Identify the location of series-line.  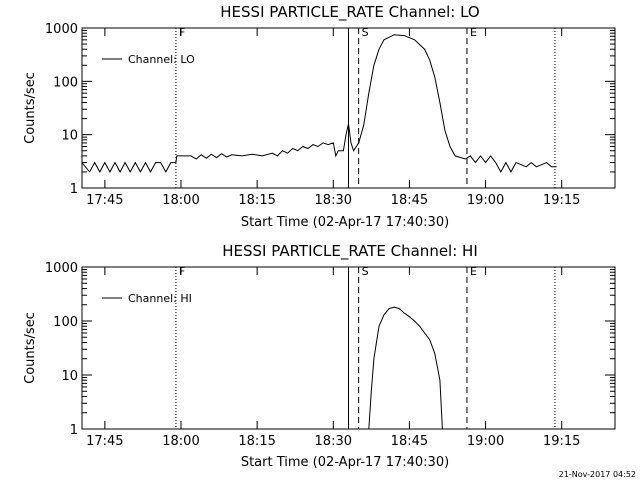
(405, 368).